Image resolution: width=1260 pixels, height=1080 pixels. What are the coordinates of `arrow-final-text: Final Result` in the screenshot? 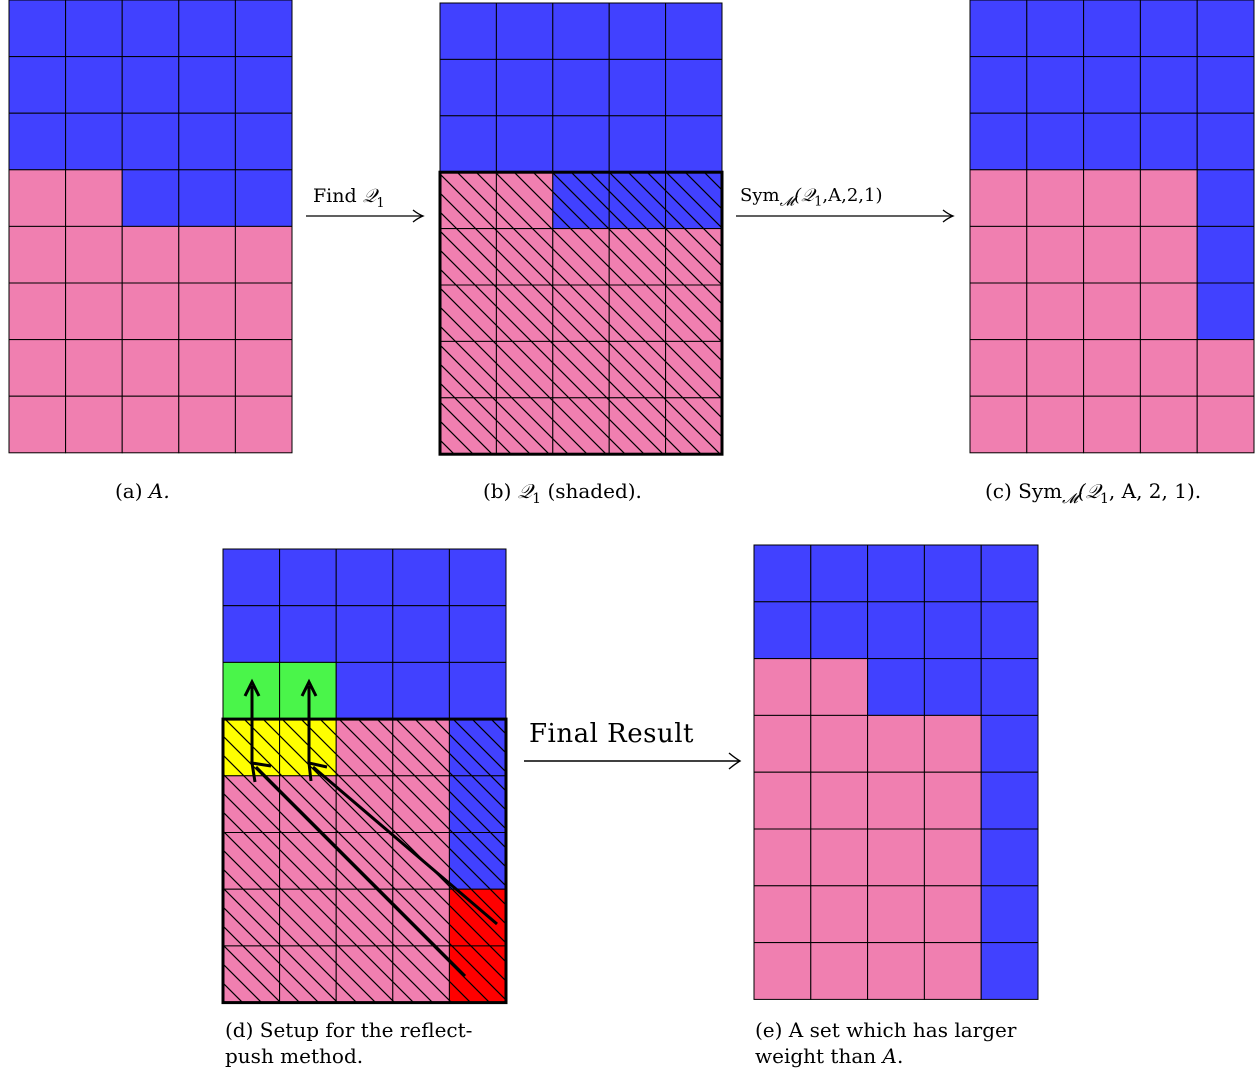 It's located at (611, 734).